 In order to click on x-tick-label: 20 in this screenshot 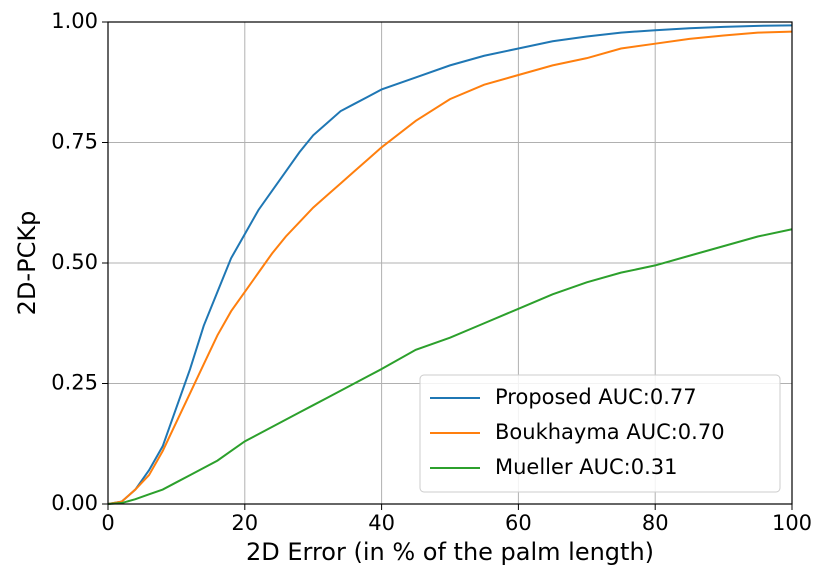, I will do `click(244, 523)`.